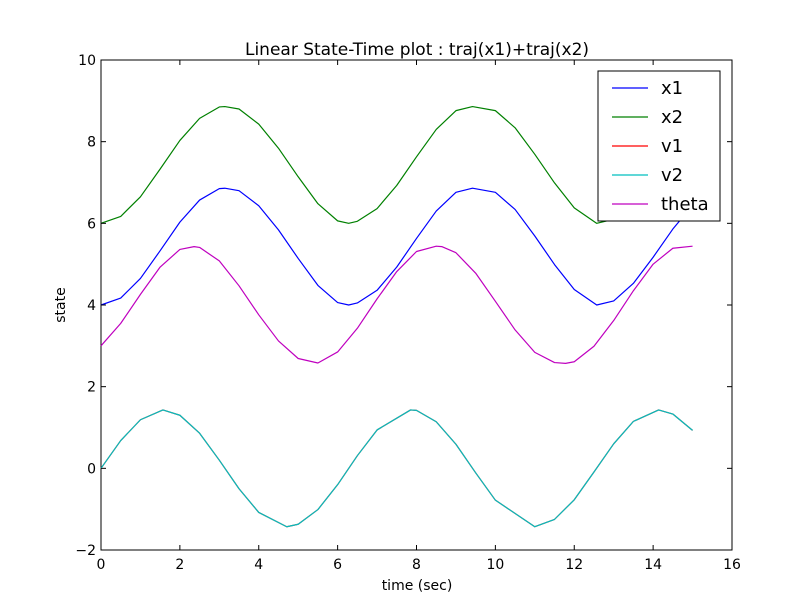 The image size is (812, 616). What do you see at coordinates (647, 146) in the screenshot?
I see `legend-entry-v1: v1` at bounding box center [647, 146].